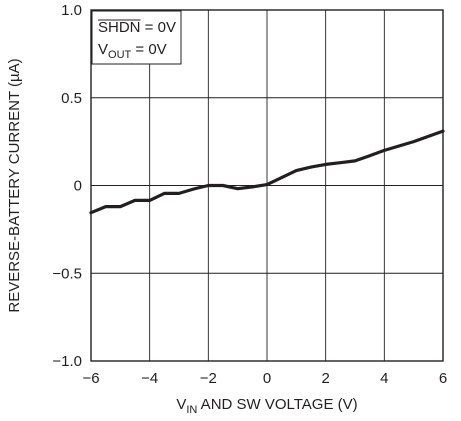  Describe the element at coordinates (191, 410) in the screenshot. I see `x-axis-label-subscript: IN` at that location.